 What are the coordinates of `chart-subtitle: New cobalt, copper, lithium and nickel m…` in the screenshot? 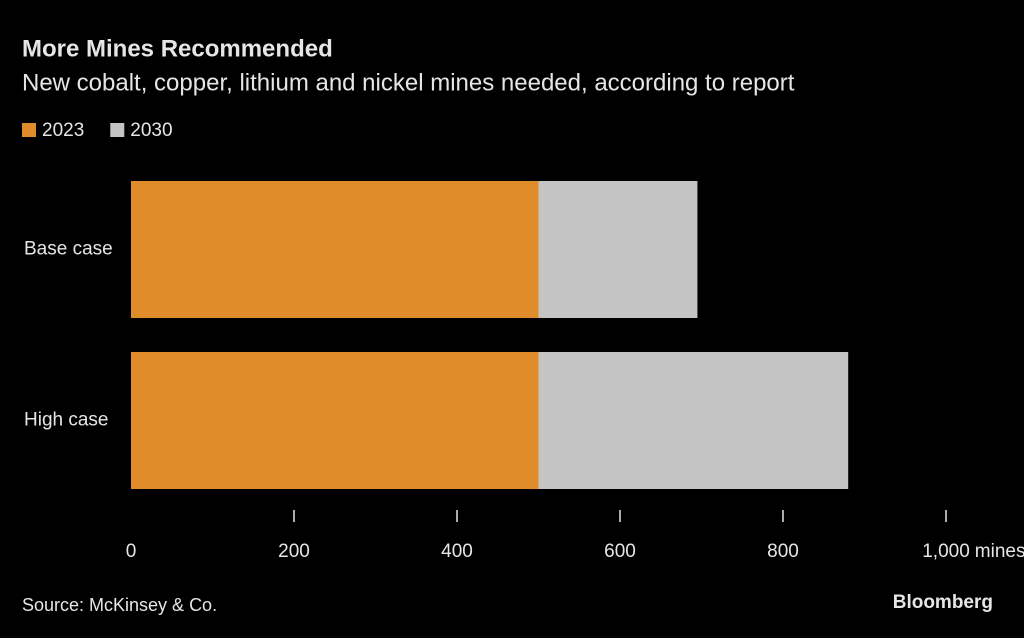 It's located at (408, 82).